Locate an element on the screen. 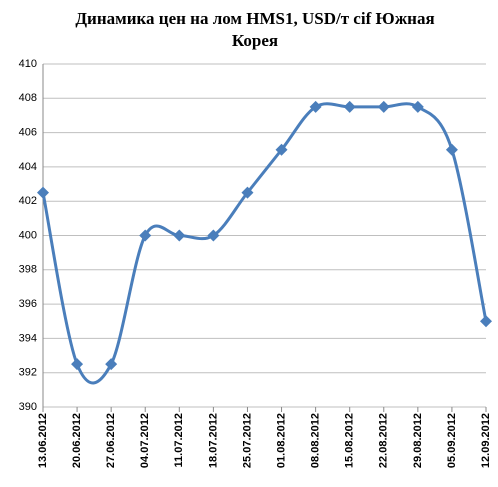  x-tick-label: 25.07.2012 is located at coordinates (247, 440).